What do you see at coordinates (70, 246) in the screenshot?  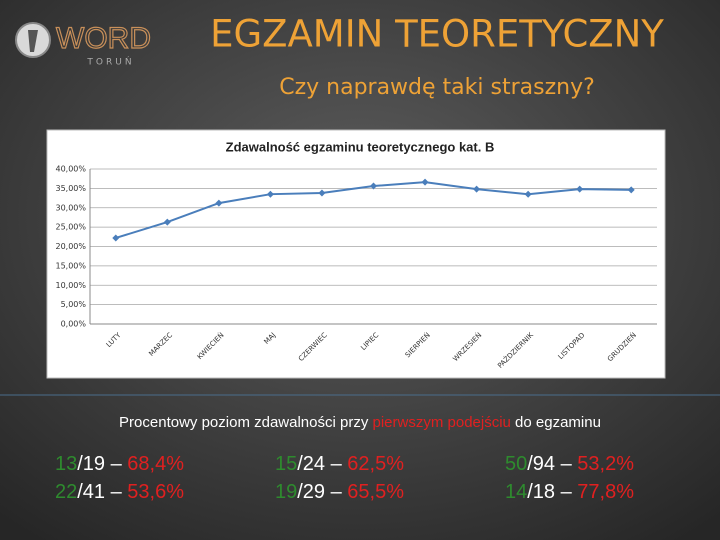 I see `y-tick-label: 20,00%` at bounding box center [70, 246].